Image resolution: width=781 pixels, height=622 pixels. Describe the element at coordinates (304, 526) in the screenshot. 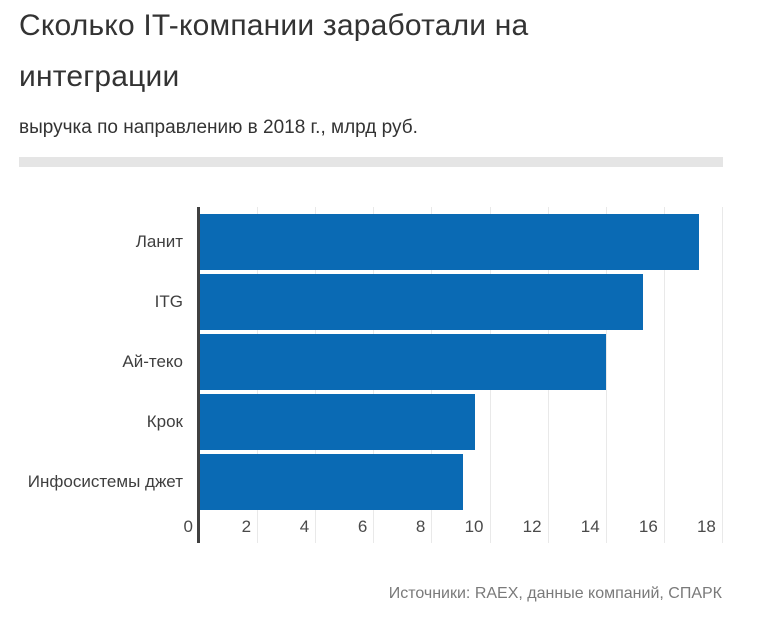

I see `x-tick-label: 4` at that location.